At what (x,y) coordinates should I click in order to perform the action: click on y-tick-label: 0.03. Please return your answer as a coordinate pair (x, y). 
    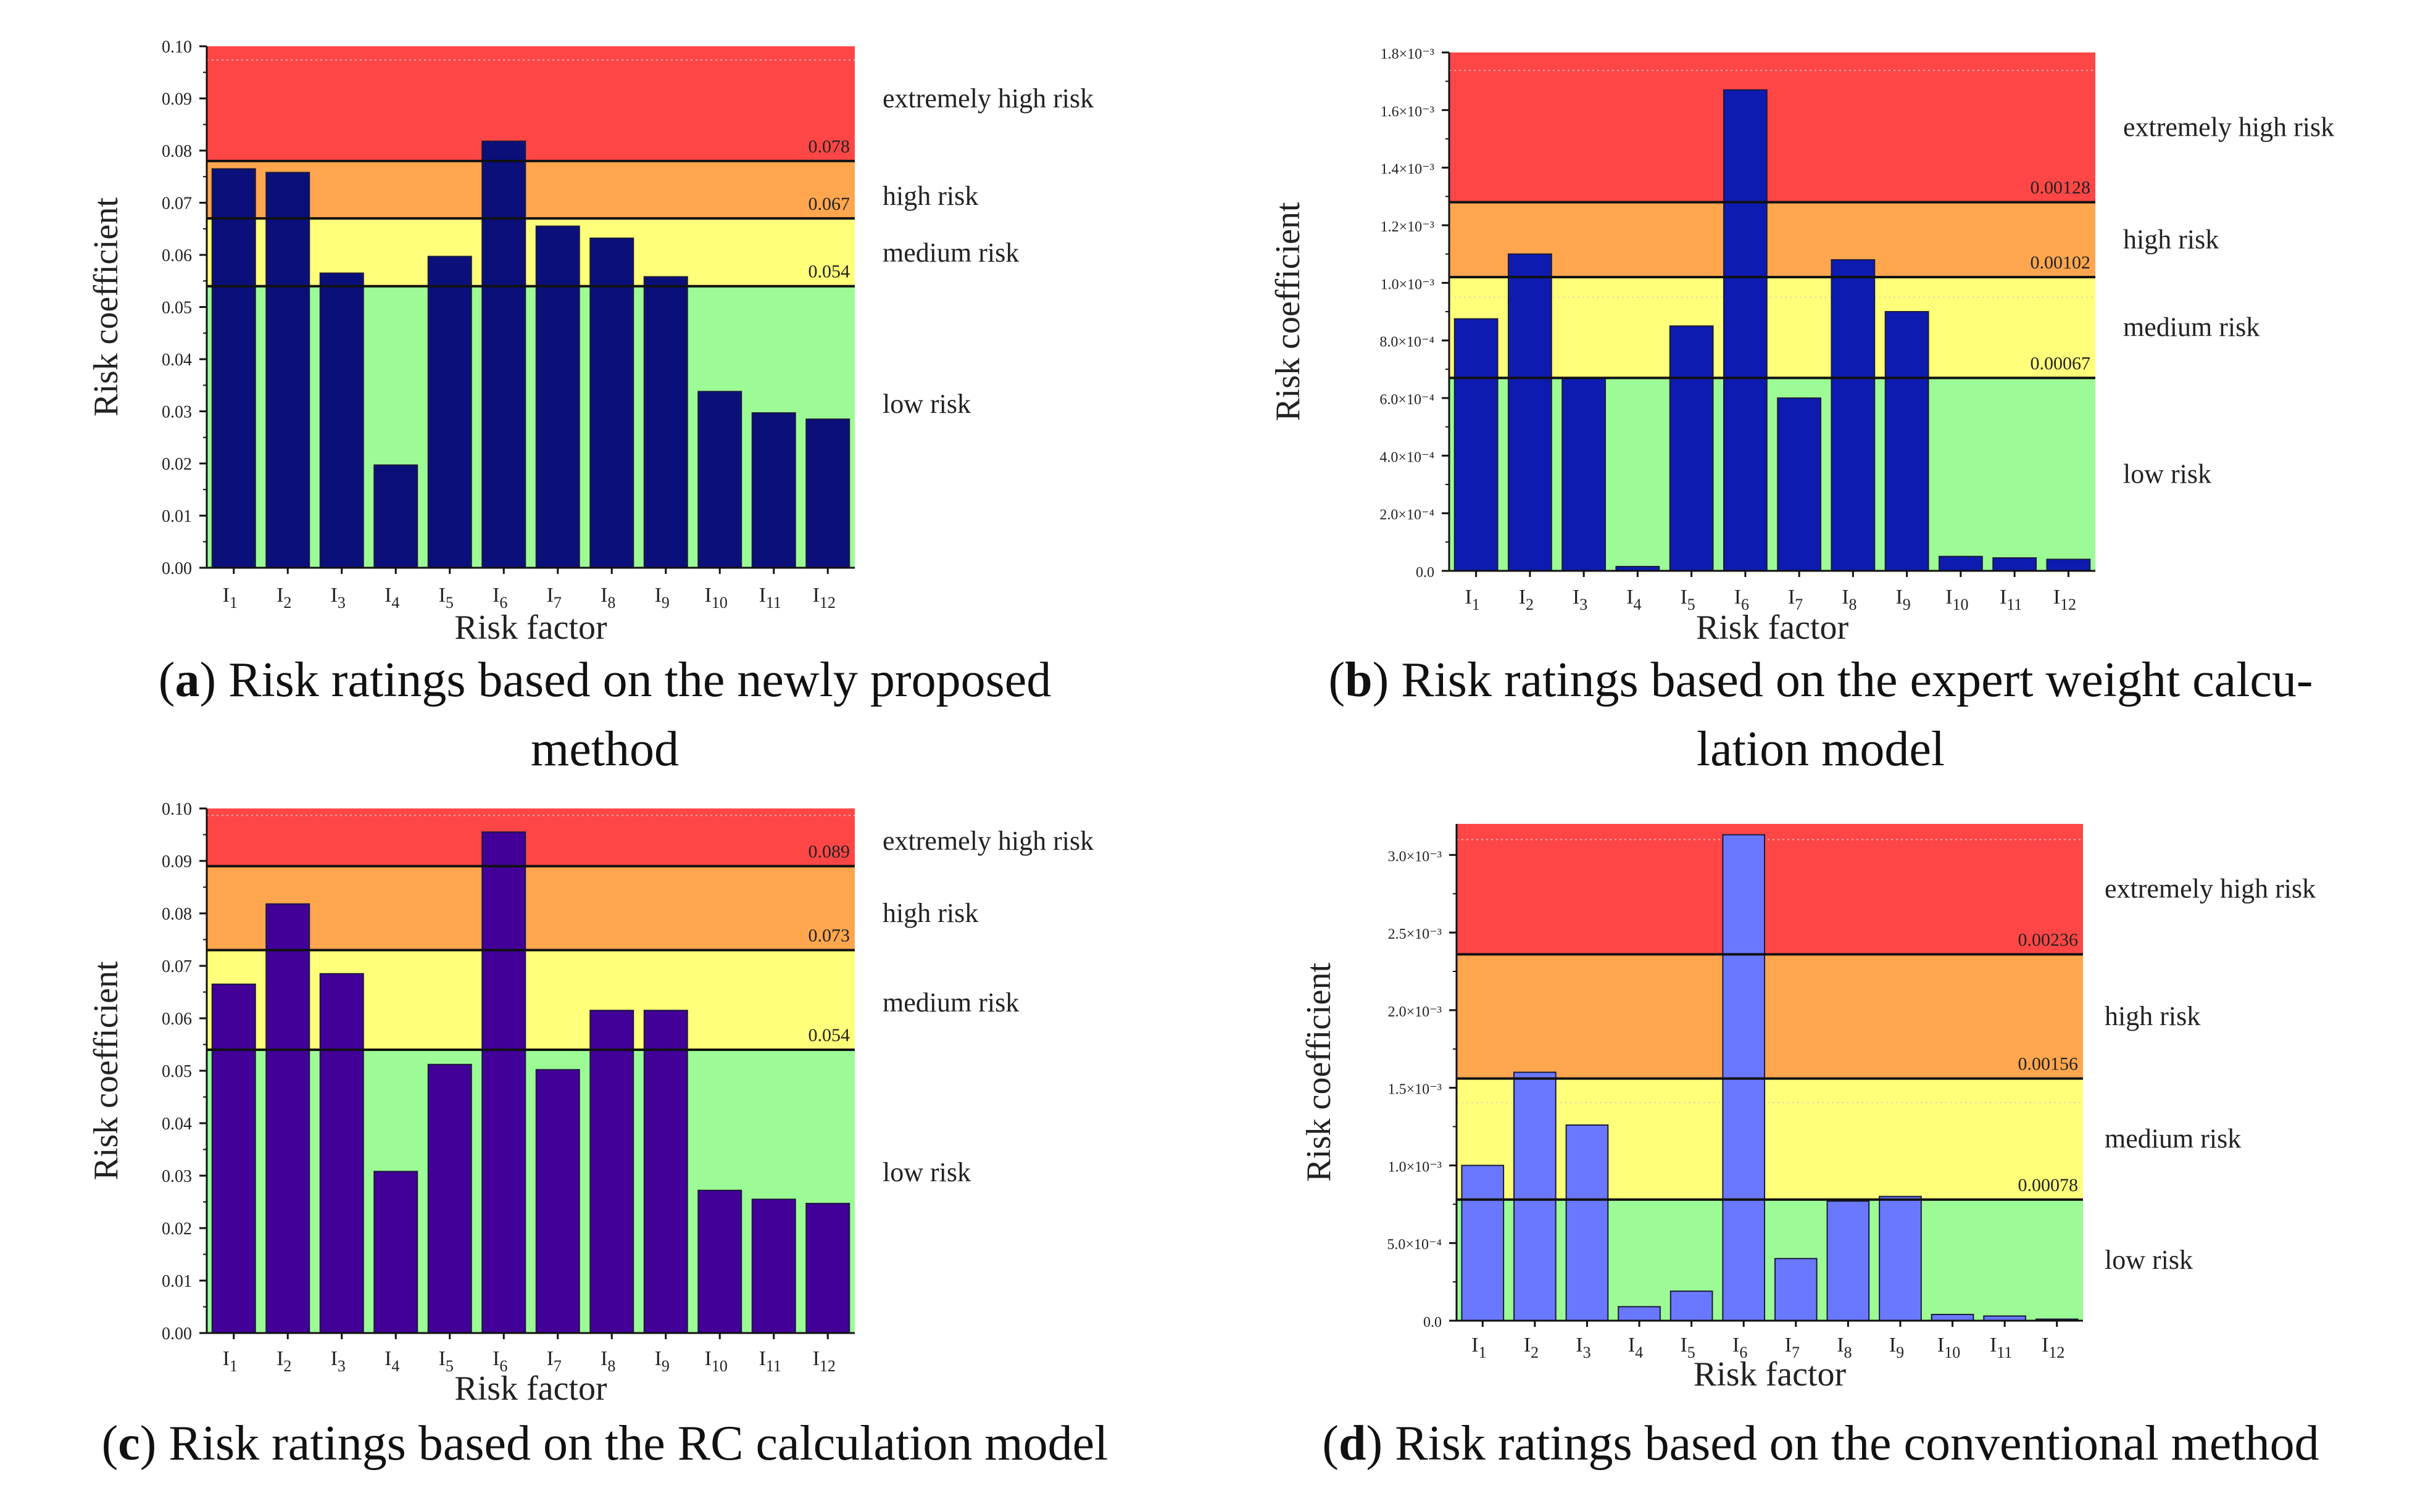
    Looking at the image, I should click on (177, 412).